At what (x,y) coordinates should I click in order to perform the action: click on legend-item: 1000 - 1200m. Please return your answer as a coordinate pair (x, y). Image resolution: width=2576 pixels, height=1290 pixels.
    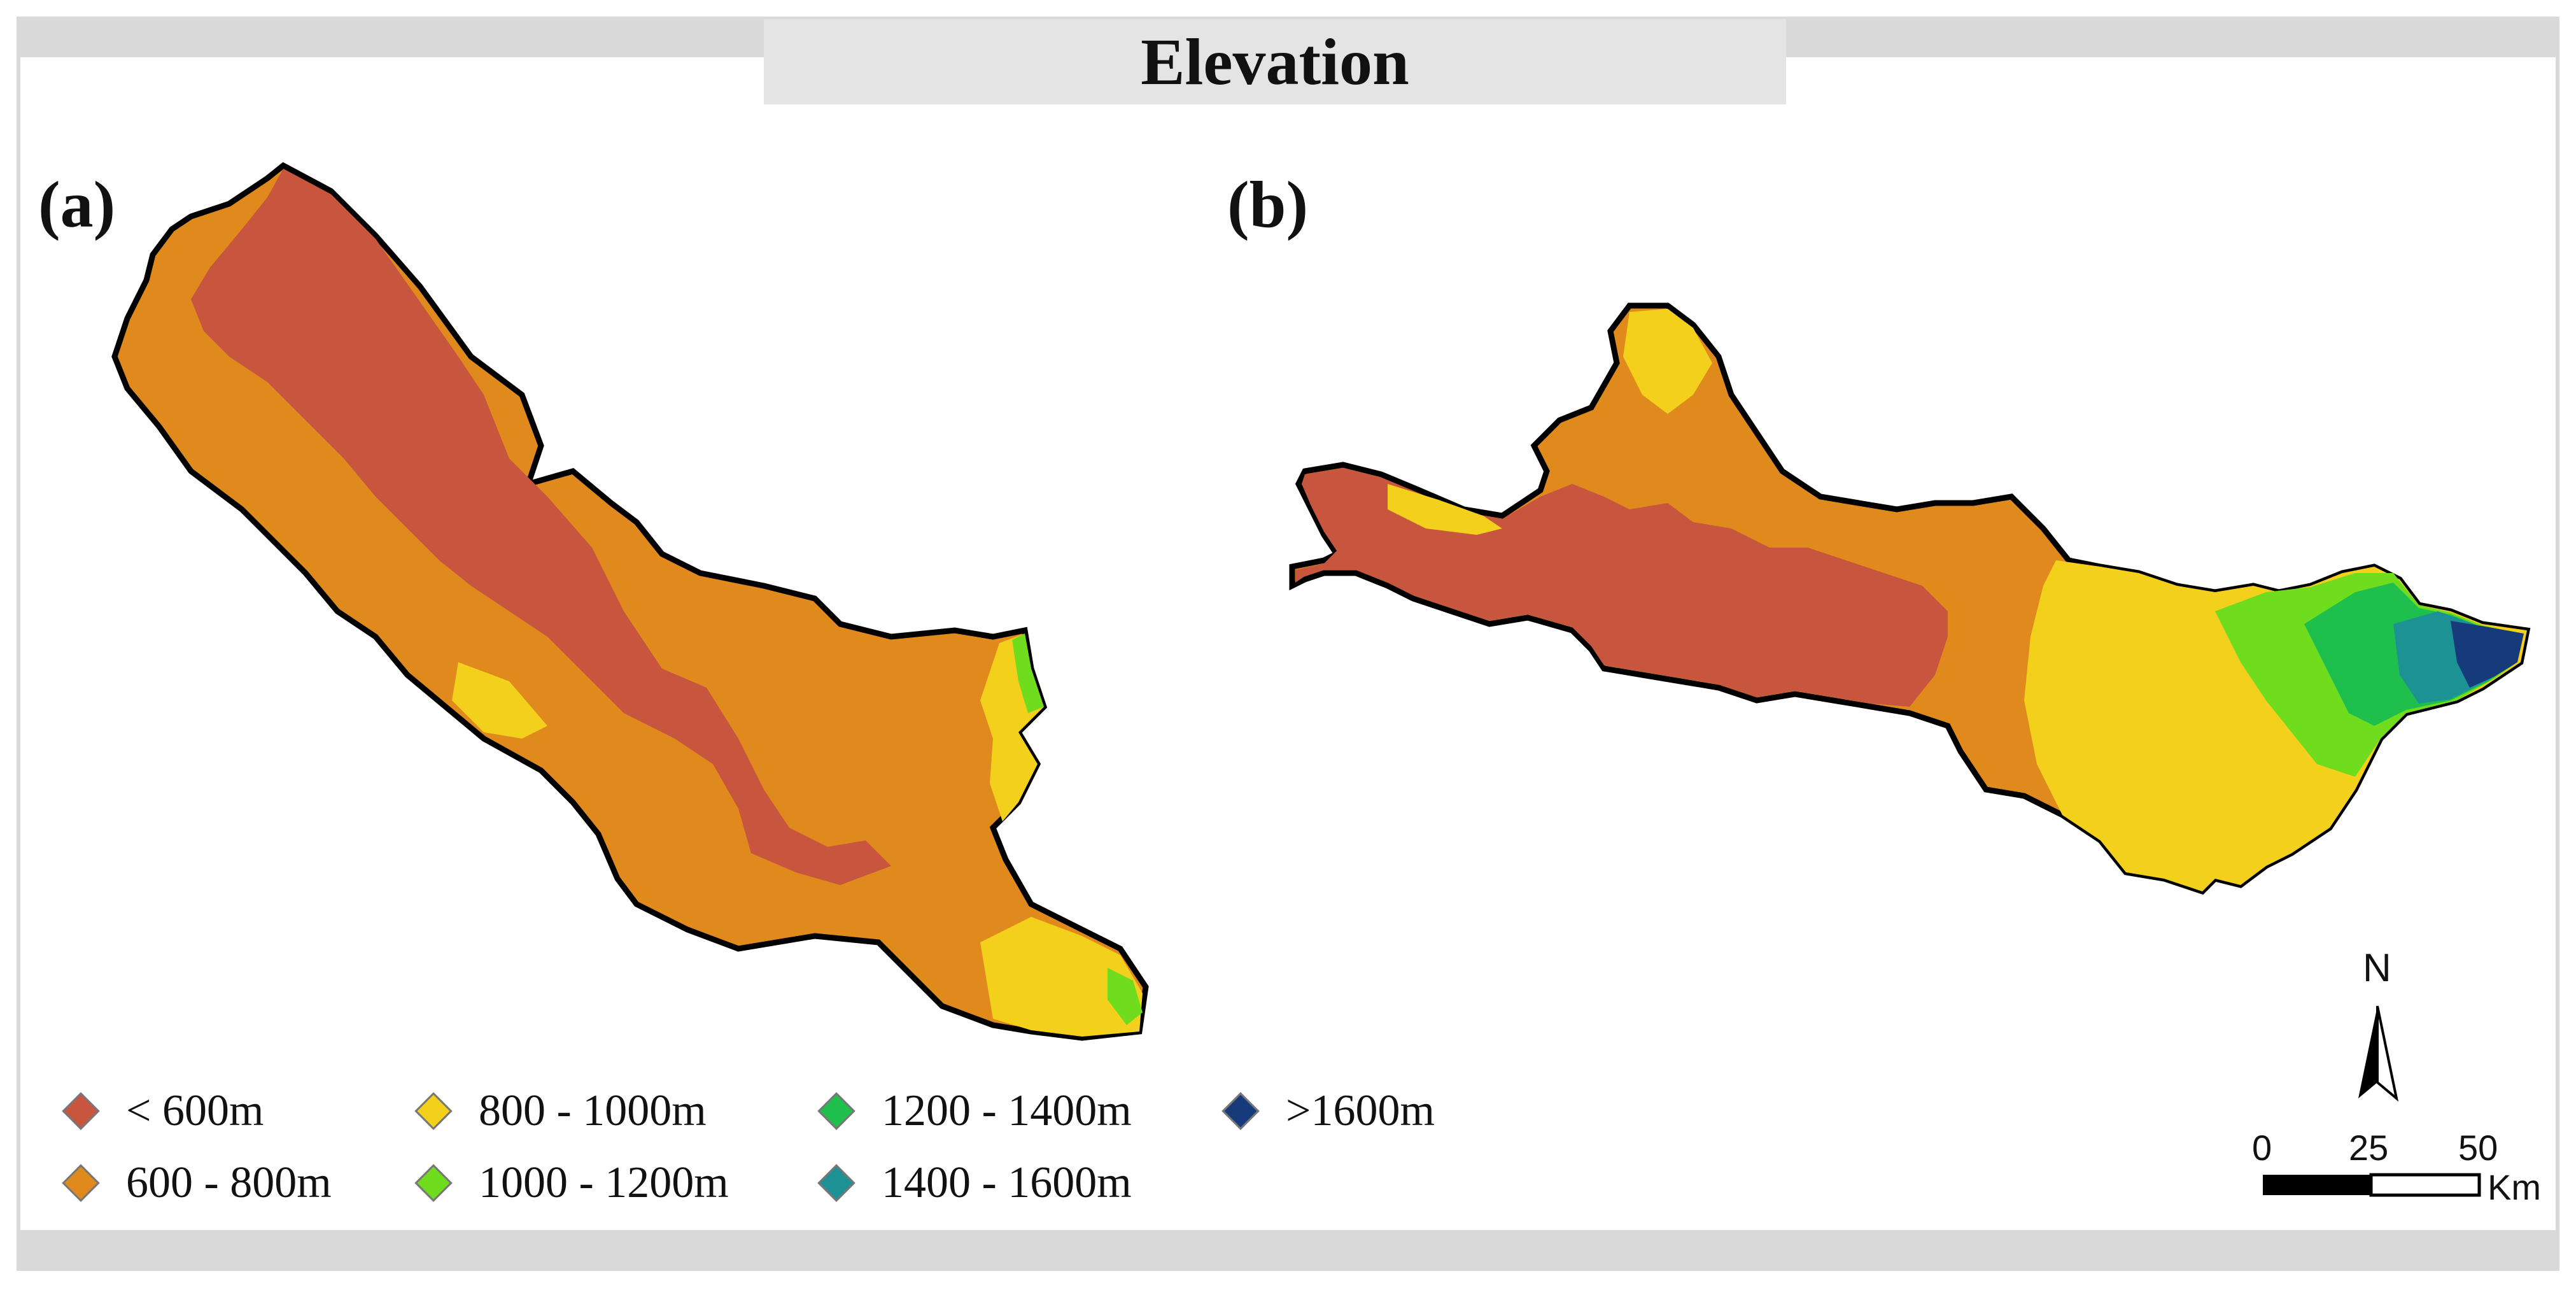
    Looking at the image, I should click on (571, 1183).